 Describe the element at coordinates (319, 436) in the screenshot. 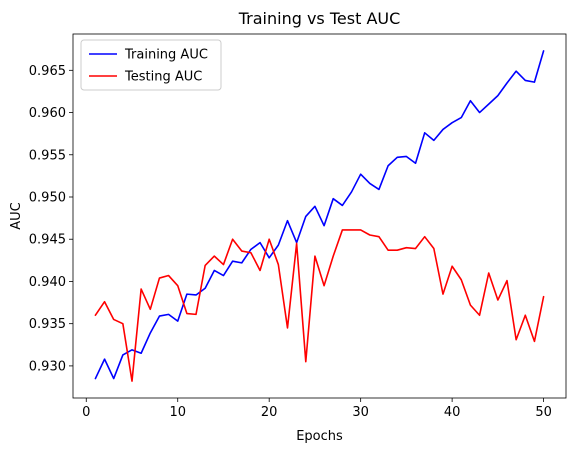

I see `x-axis-label: Epochs` at that location.